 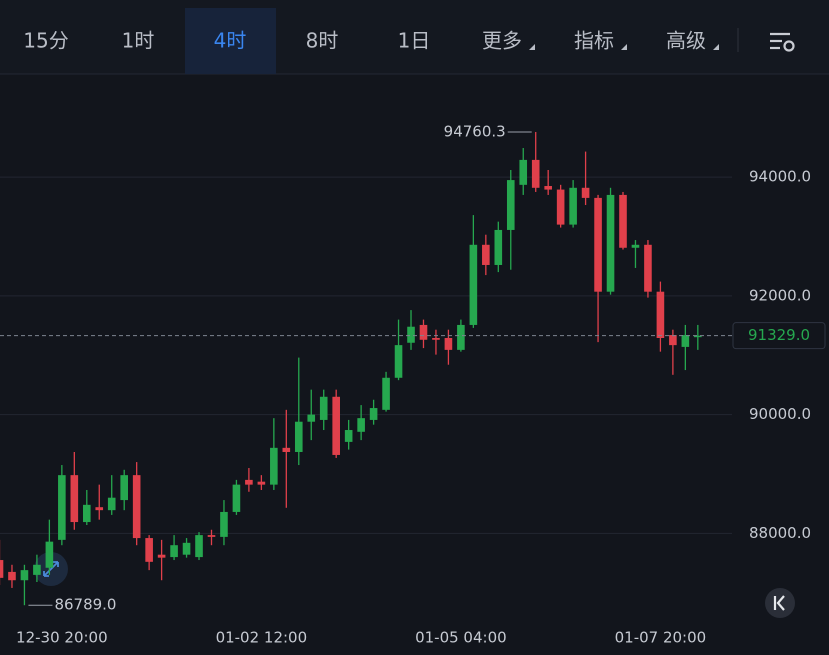 I want to click on y-tick-label: 88000.0, so click(x=780, y=533).